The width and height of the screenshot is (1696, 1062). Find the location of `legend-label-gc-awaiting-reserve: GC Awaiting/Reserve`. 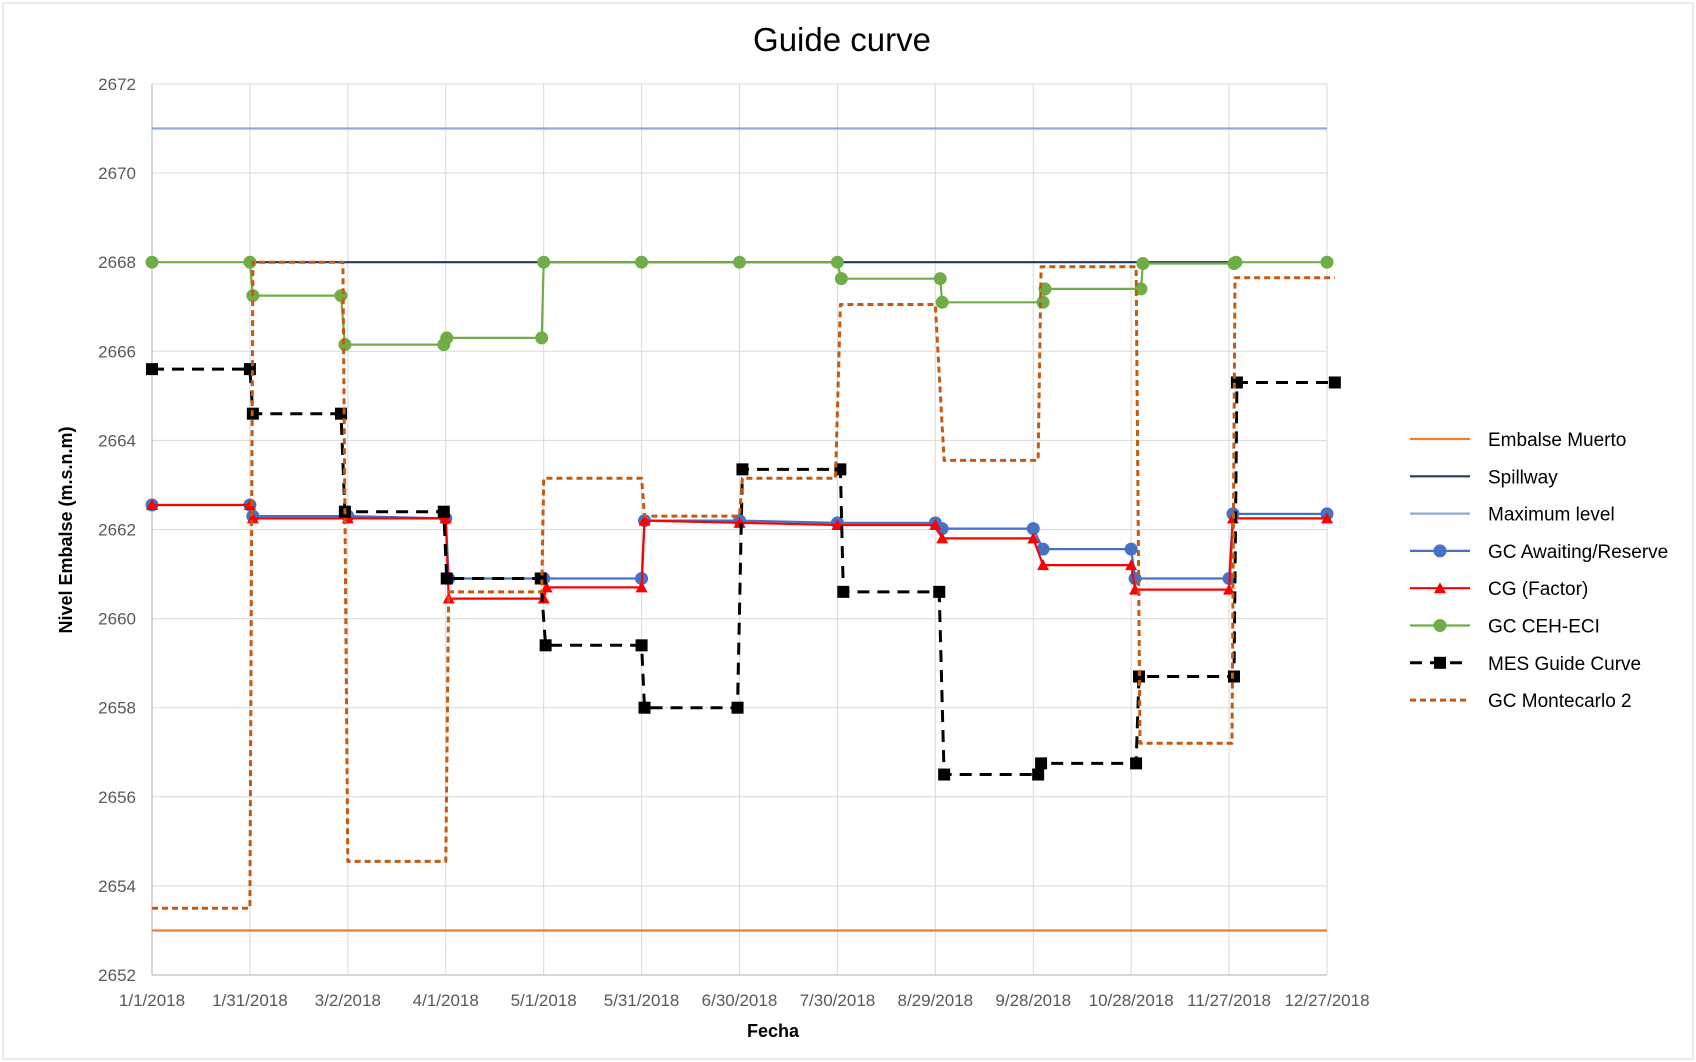

legend-label-gc-awaiting-reserve: GC Awaiting/Reserve is located at coordinates (1578, 552).